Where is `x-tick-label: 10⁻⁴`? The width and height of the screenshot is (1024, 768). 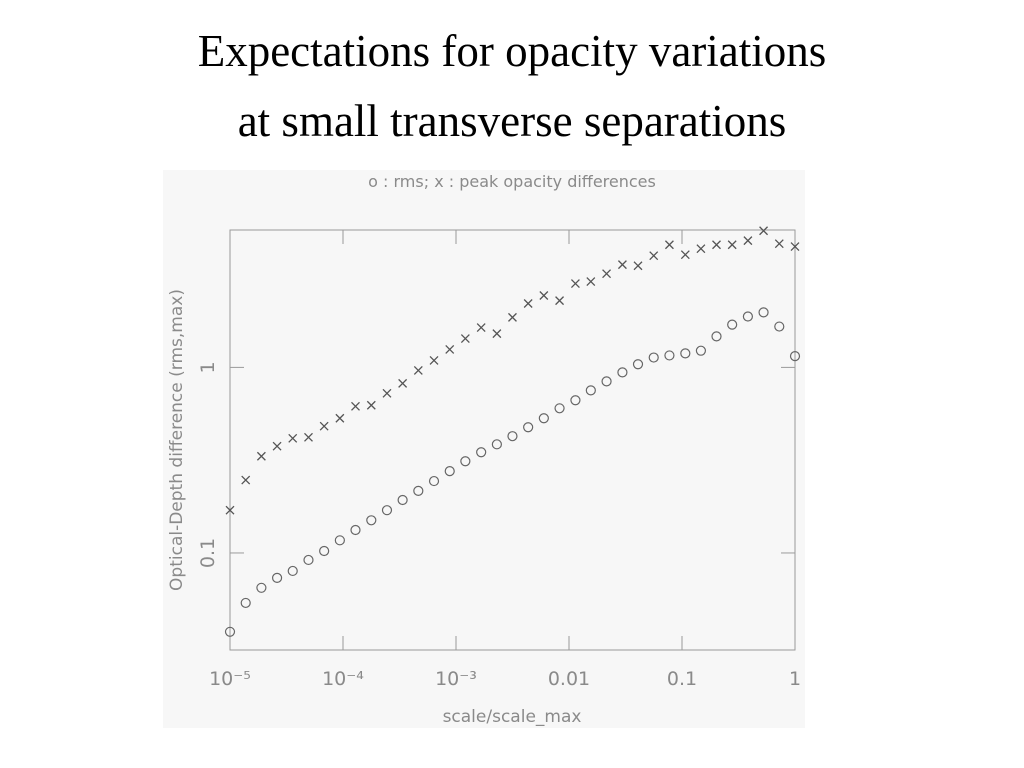 x-tick-label: 10⁻⁴ is located at coordinates (343, 679).